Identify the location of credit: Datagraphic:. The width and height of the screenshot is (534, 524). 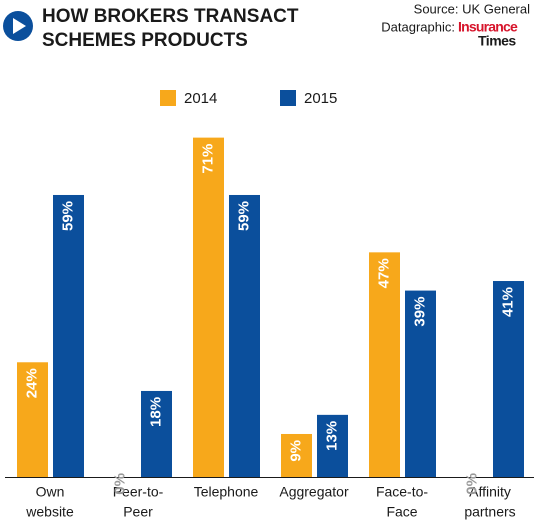
(418, 26).